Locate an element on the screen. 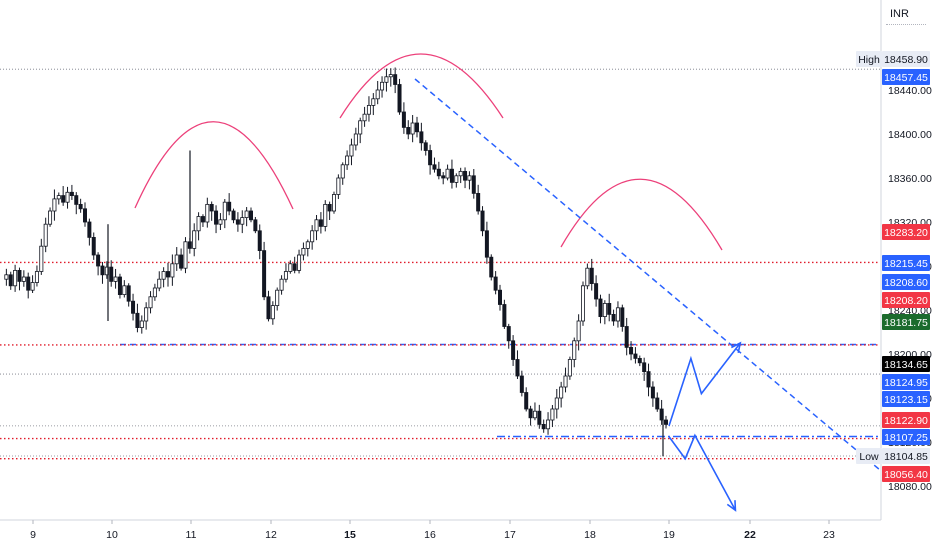 This screenshot has width=932, height=555. x-tick-label-8: 19 is located at coordinates (669, 535).